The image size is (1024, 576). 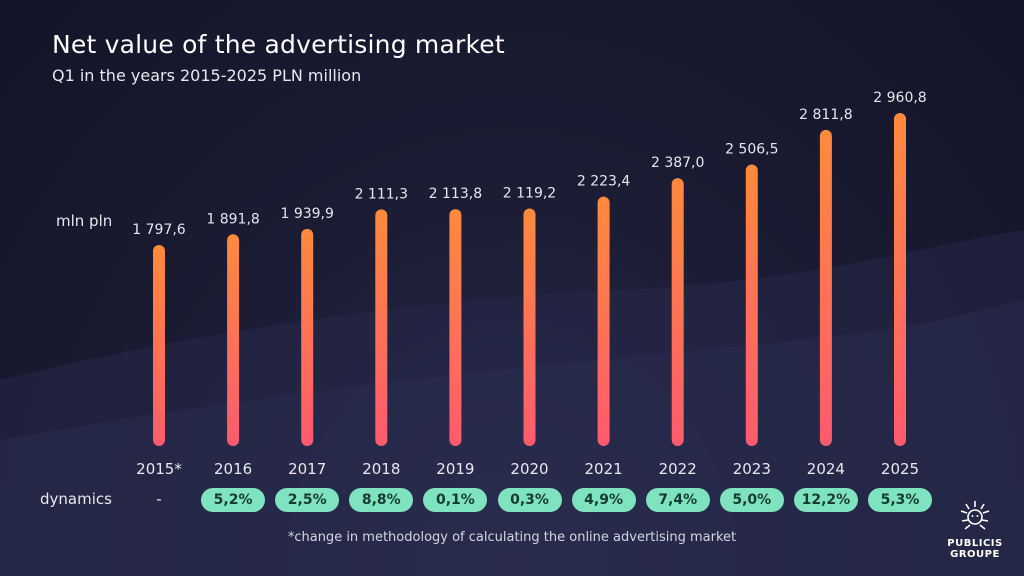 I want to click on publicis-logo: PUBLICIS GROUPE, so click(x=975, y=530).